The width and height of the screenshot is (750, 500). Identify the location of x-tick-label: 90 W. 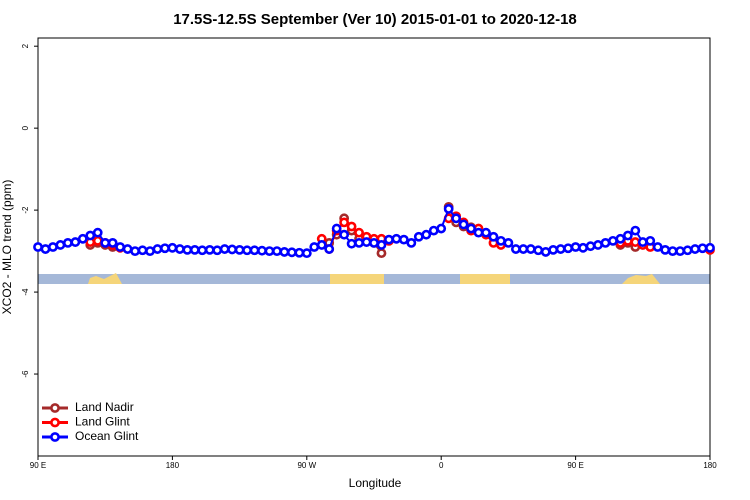
(306, 465).